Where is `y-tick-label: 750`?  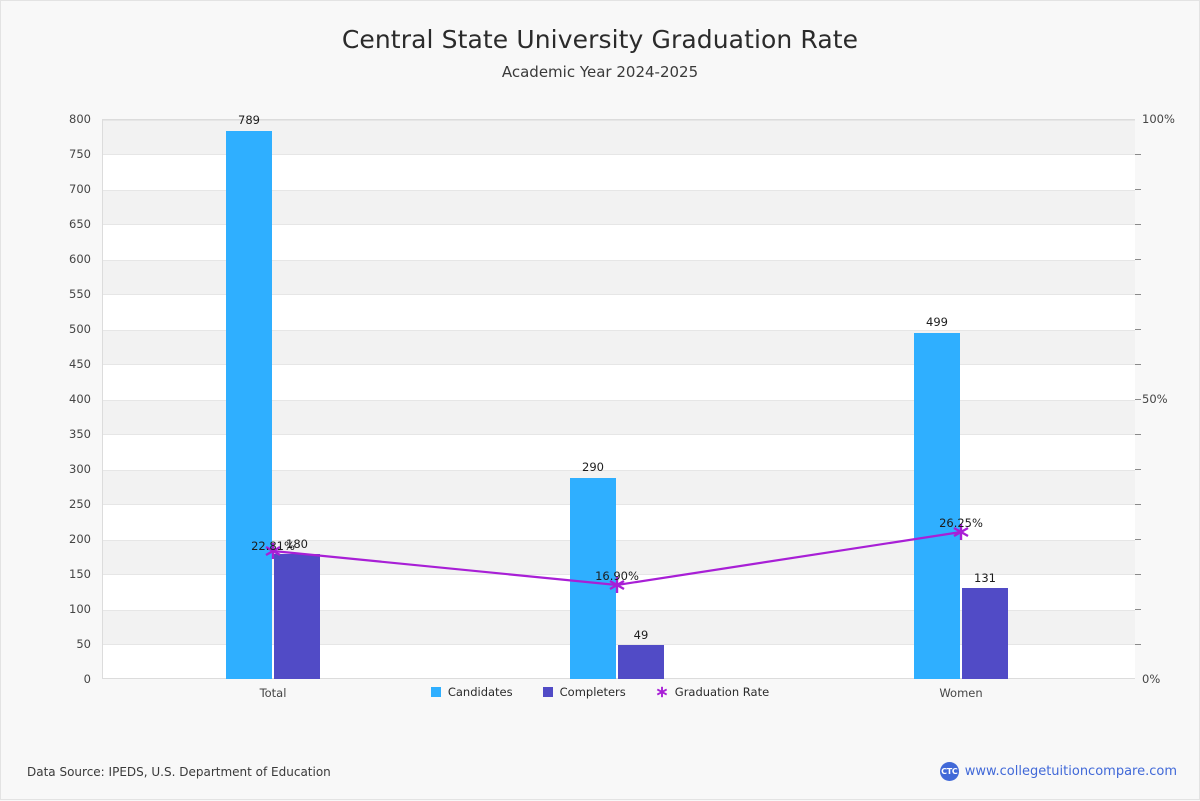
y-tick-label: 750 is located at coordinates (80, 154).